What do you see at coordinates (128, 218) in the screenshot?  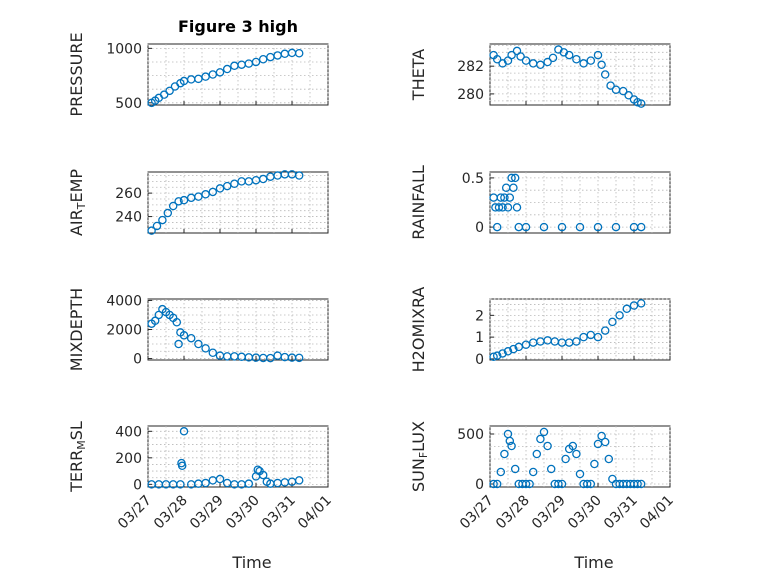 I see `y-tick-label: 240` at bounding box center [128, 218].